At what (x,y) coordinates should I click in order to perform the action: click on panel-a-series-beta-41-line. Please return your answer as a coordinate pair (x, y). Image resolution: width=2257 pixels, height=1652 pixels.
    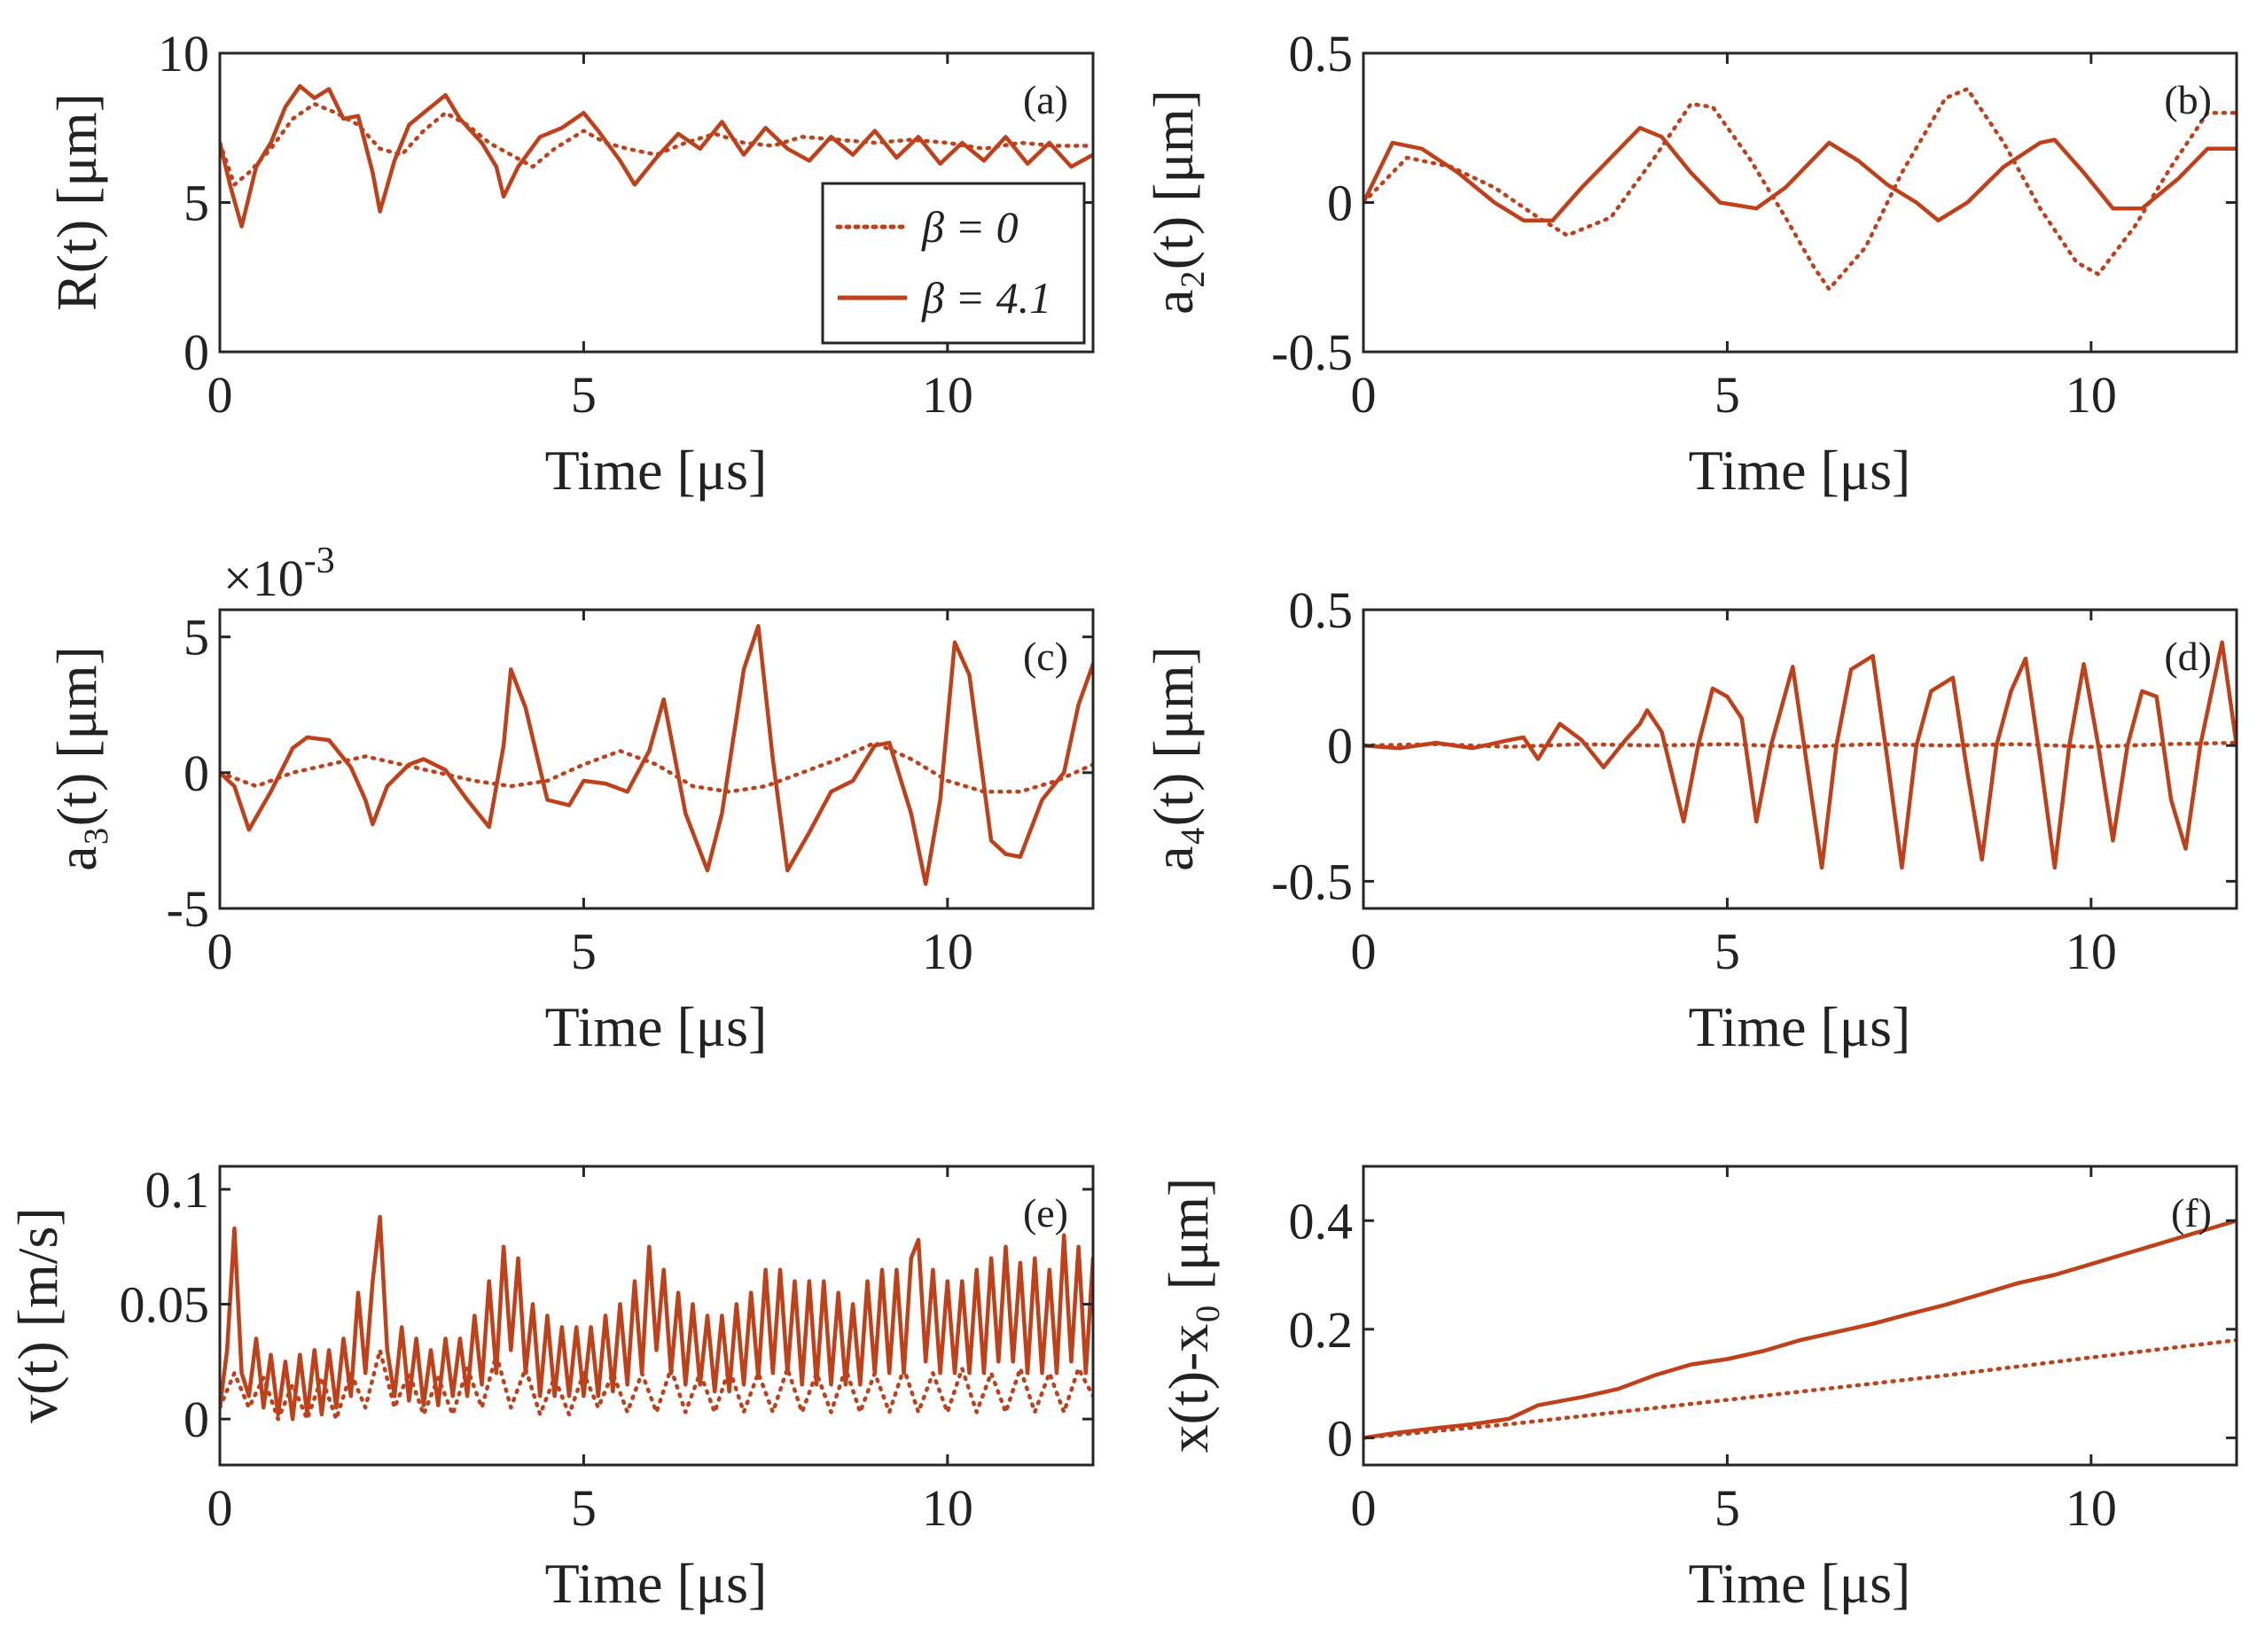
    Looking at the image, I should click on (656, 156).